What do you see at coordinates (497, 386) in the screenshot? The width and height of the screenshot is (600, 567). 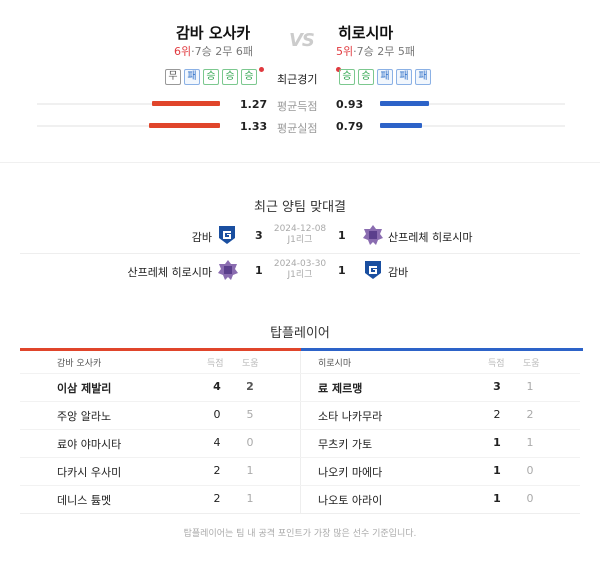 I see `away-player-goals: 3` at bounding box center [497, 386].